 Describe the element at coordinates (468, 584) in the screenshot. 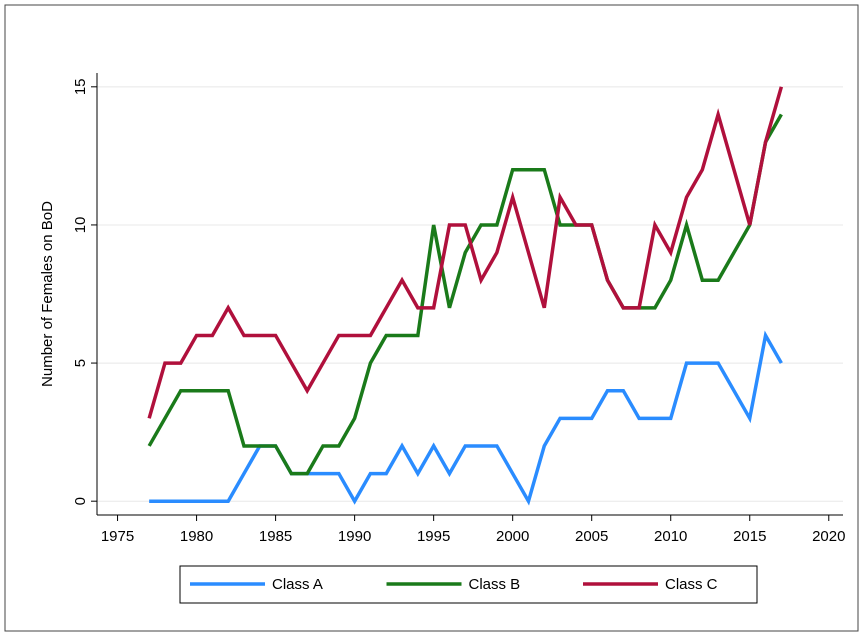

I see `legend-box` at that location.